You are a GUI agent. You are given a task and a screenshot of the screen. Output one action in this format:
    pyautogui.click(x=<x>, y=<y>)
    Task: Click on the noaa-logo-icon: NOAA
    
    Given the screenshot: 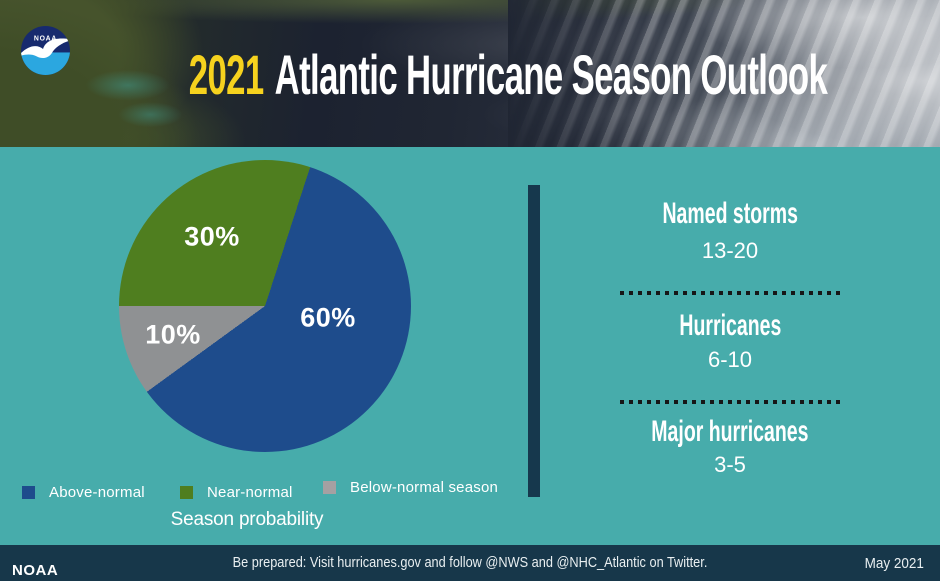 What is the action you would take?
    pyautogui.click(x=45, y=50)
    